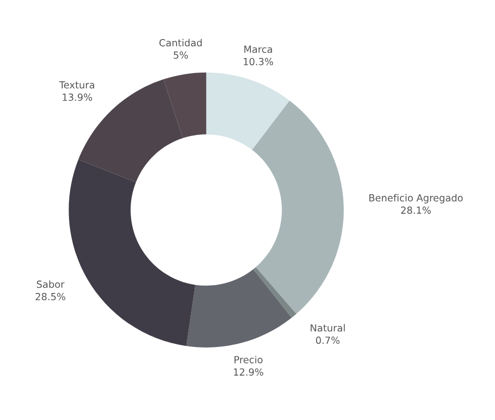  I want to click on data-label: 0.7%, so click(328, 340).